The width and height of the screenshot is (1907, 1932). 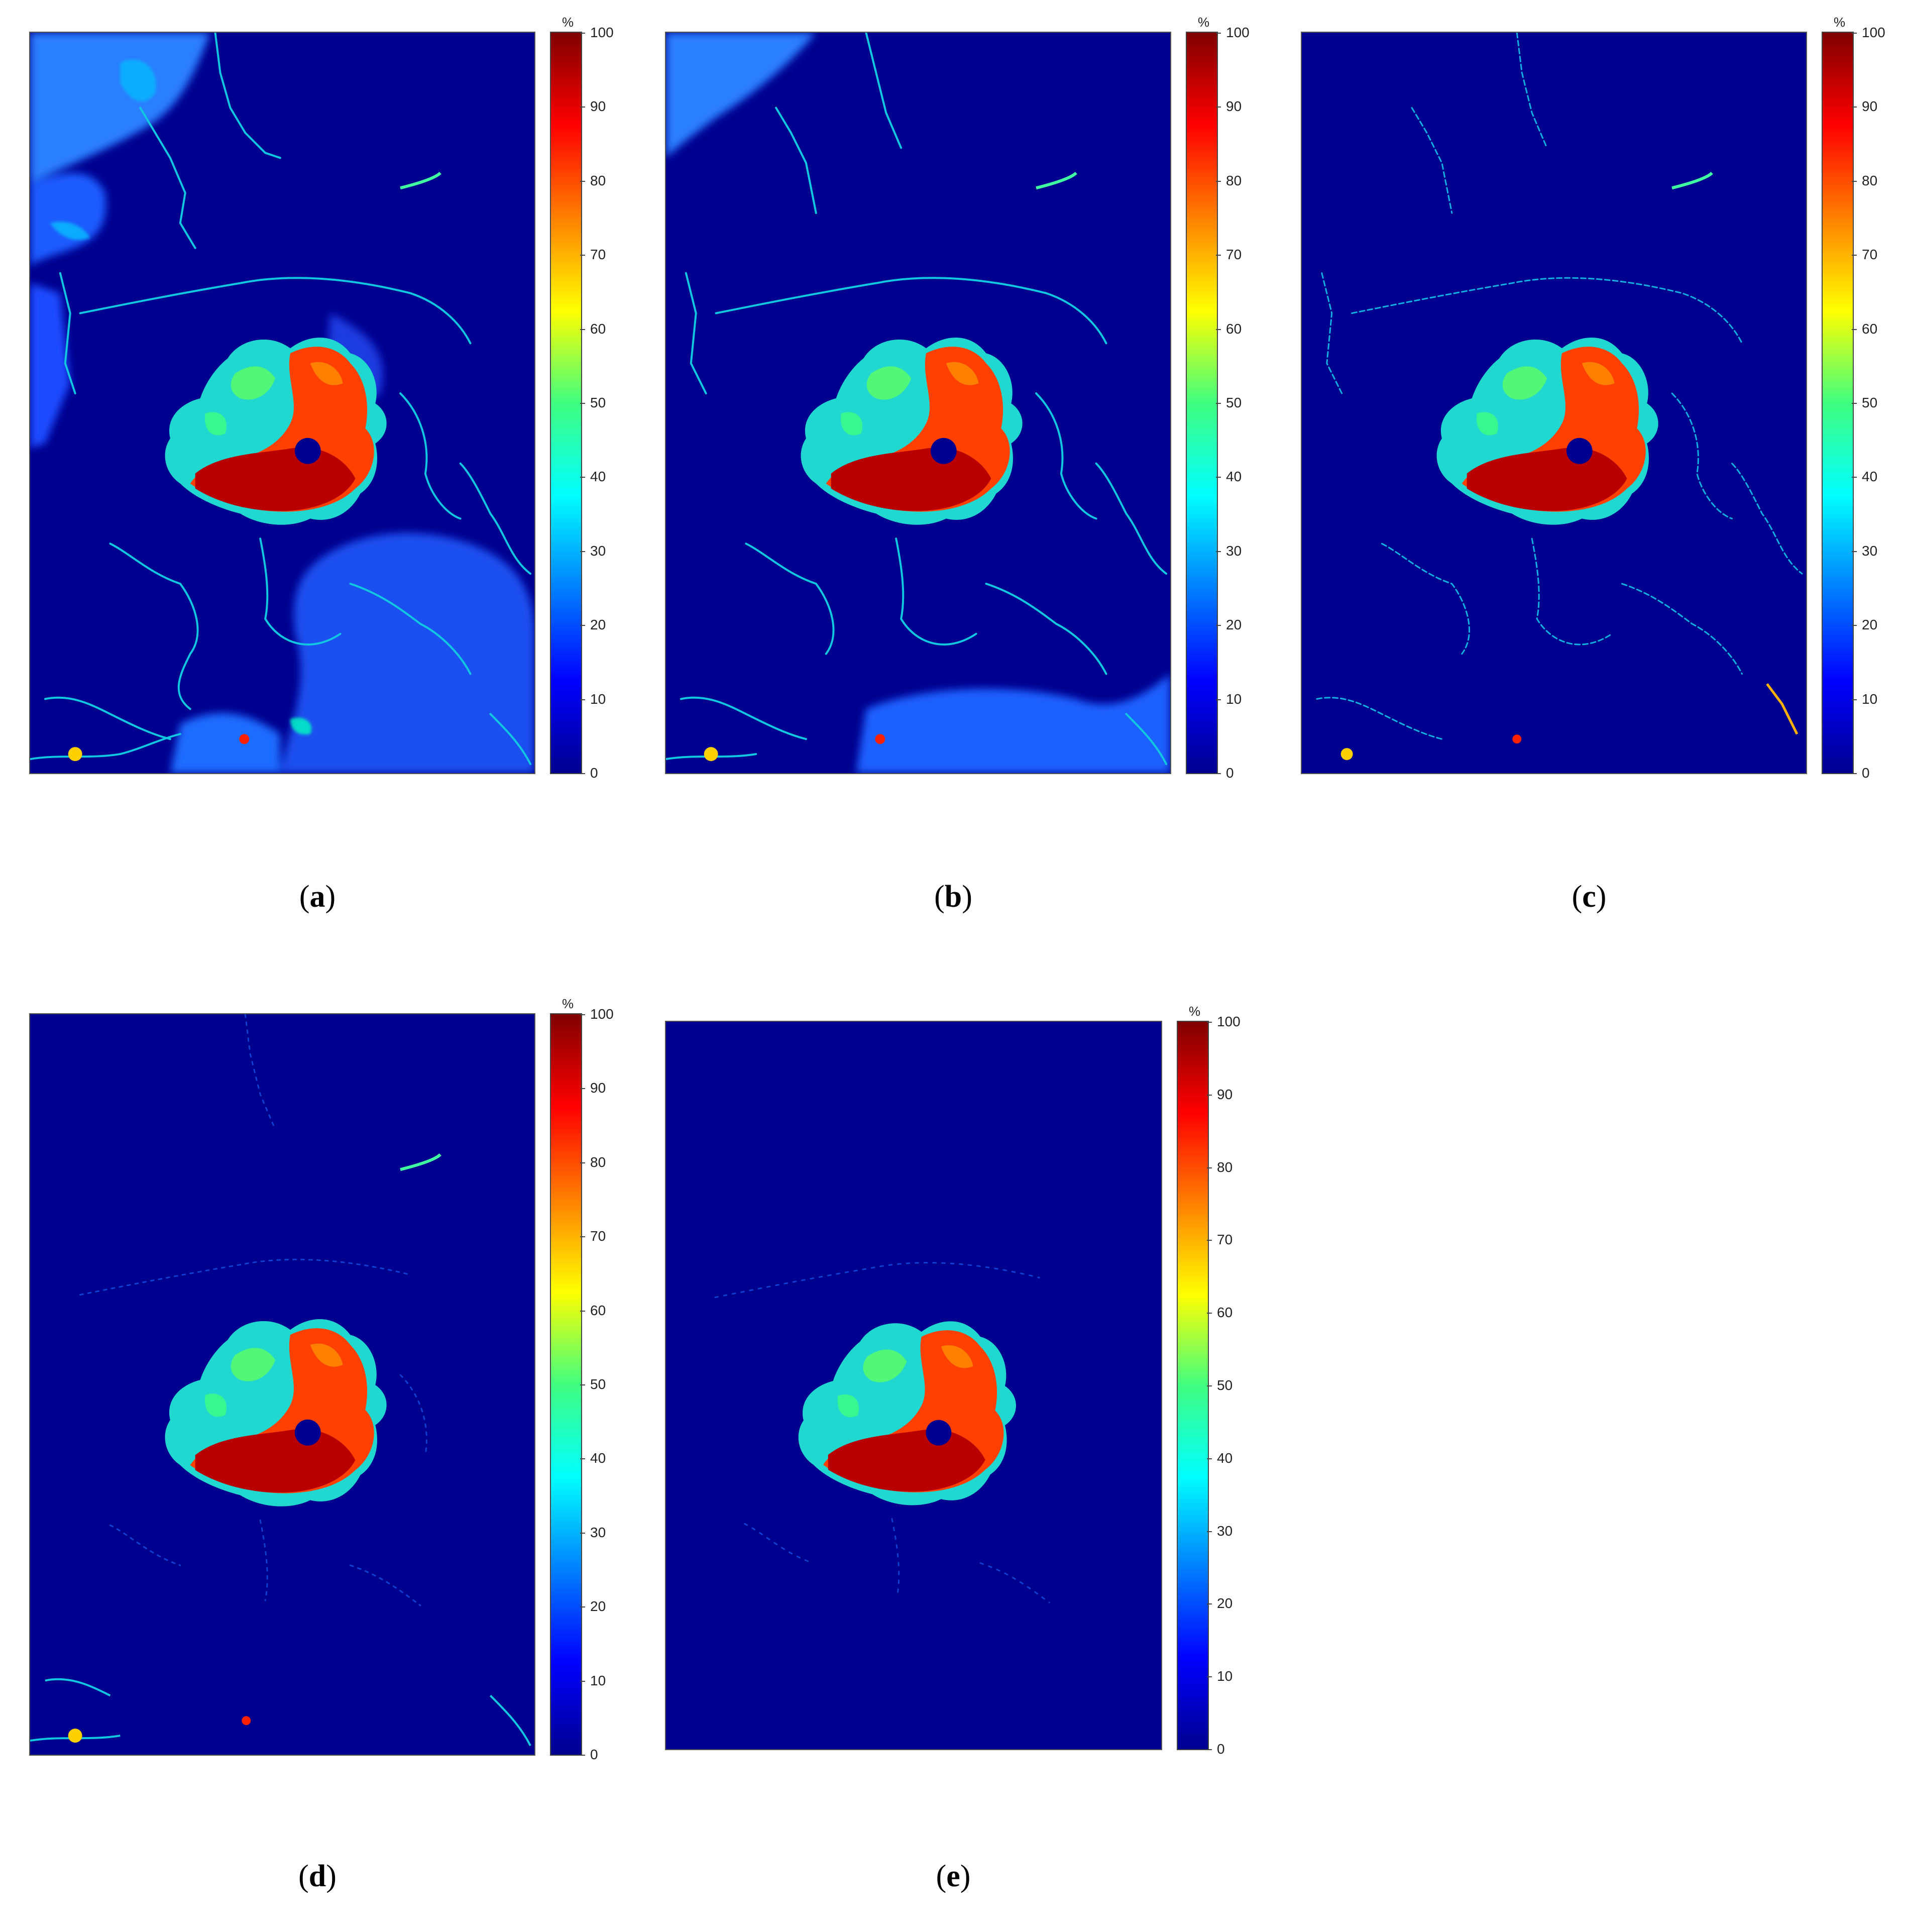 What do you see at coordinates (317, 1876) in the screenshot?
I see `panel-label-d: (d)` at bounding box center [317, 1876].